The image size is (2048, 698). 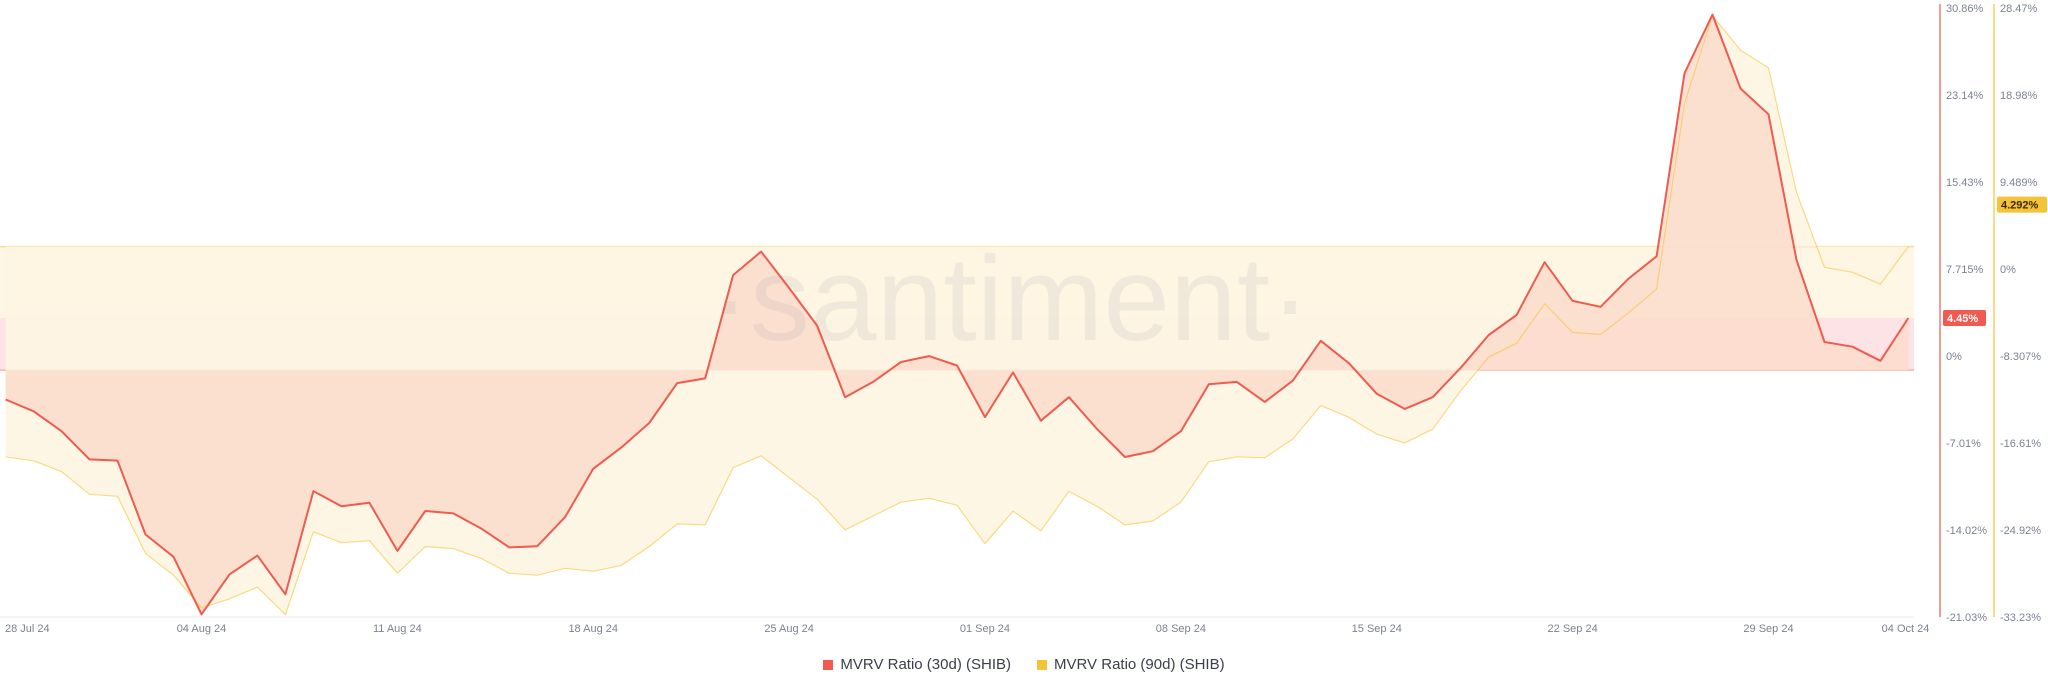 I want to click on current-value-90d-bg, so click(x=2022, y=204).